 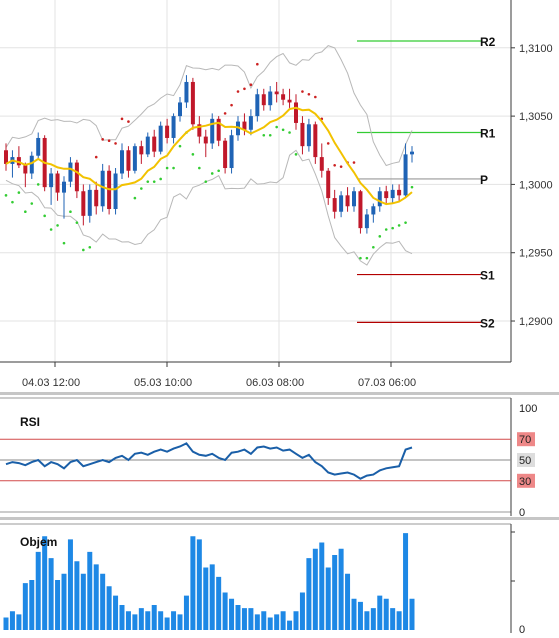 I want to click on rsi-y-tick-label: 70, so click(x=525, y=440).